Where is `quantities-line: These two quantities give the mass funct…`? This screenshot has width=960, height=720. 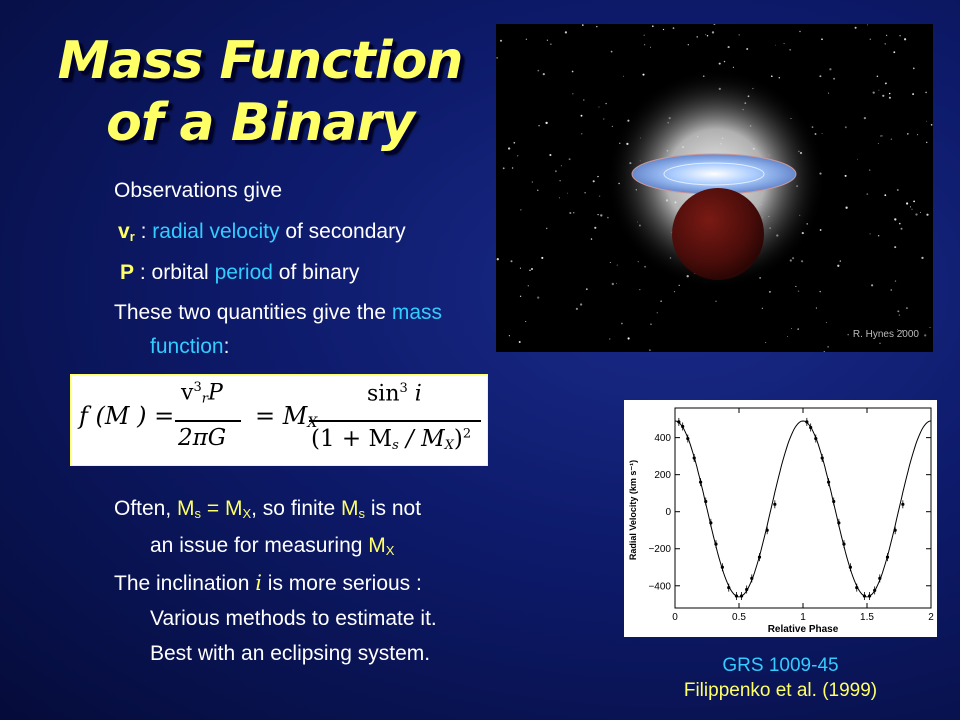
quantities-line: These two quantities give the mass funct… is located at coordinates (278, 330).